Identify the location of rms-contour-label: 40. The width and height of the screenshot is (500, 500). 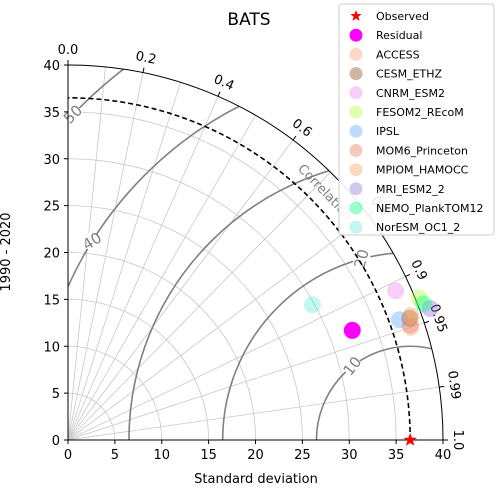
(92, 241).